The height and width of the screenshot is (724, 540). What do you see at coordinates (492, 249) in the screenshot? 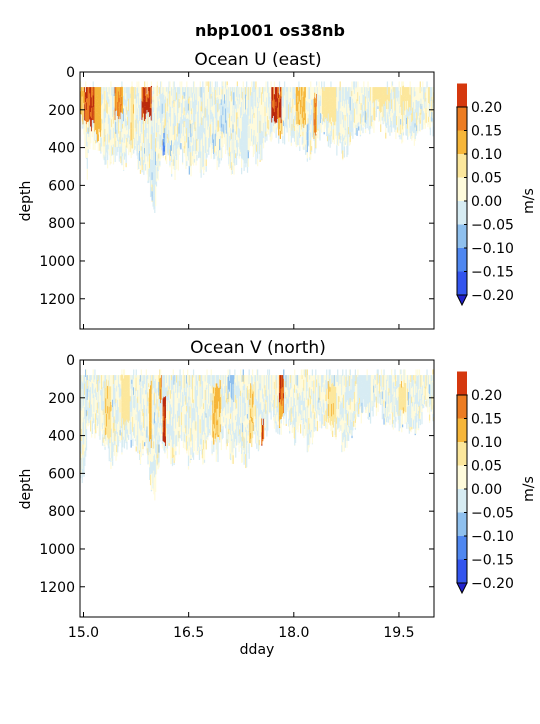
I see `colorbar-tick-label: −0.10` at bounding box center [492, 249].